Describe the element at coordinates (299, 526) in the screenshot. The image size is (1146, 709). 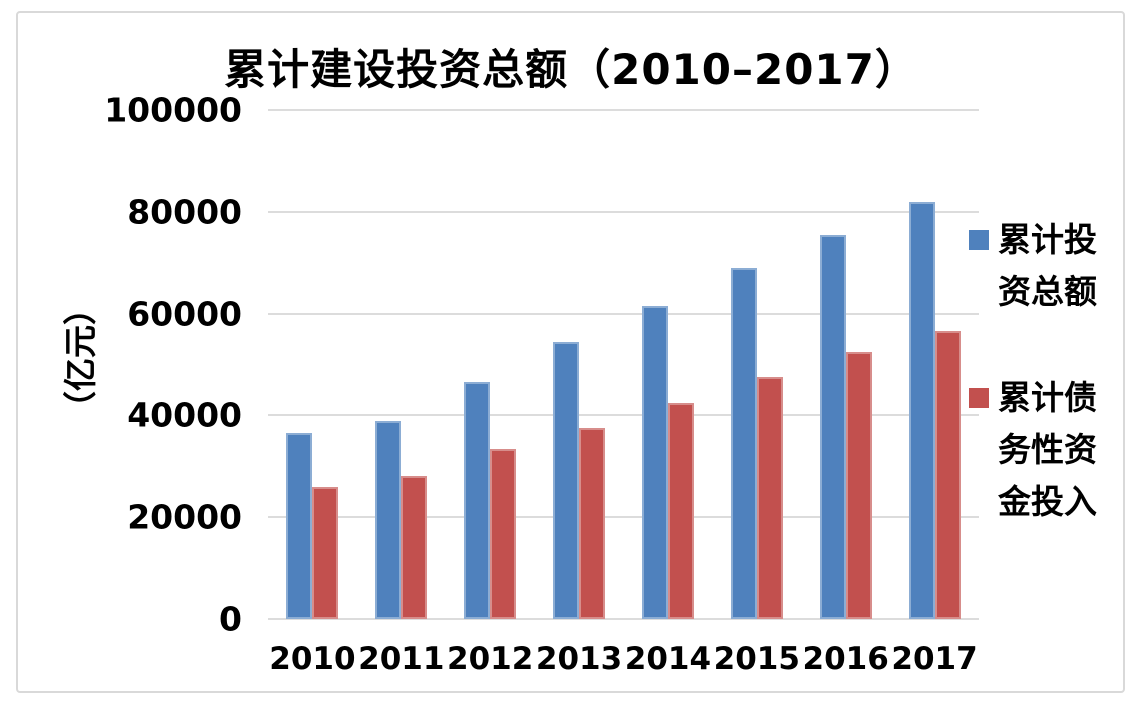
I see `bar-累计投资总额-2010` at that location.